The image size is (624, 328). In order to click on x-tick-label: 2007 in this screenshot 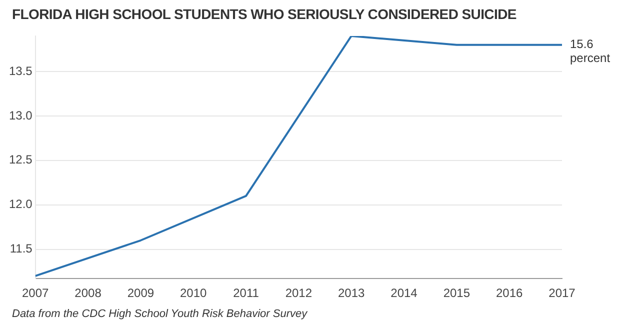, I will do `click(36, 293)`.